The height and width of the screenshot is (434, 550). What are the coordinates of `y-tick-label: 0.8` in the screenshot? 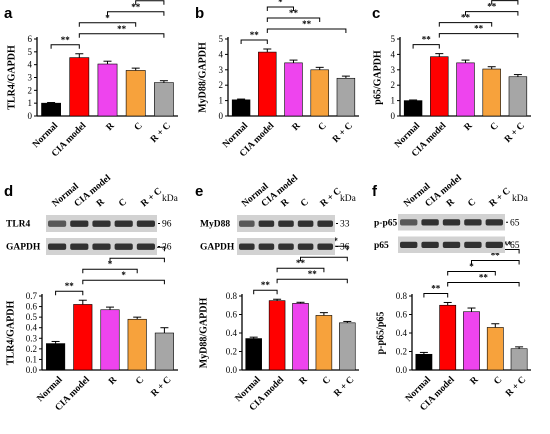 It's located at (402, 296).